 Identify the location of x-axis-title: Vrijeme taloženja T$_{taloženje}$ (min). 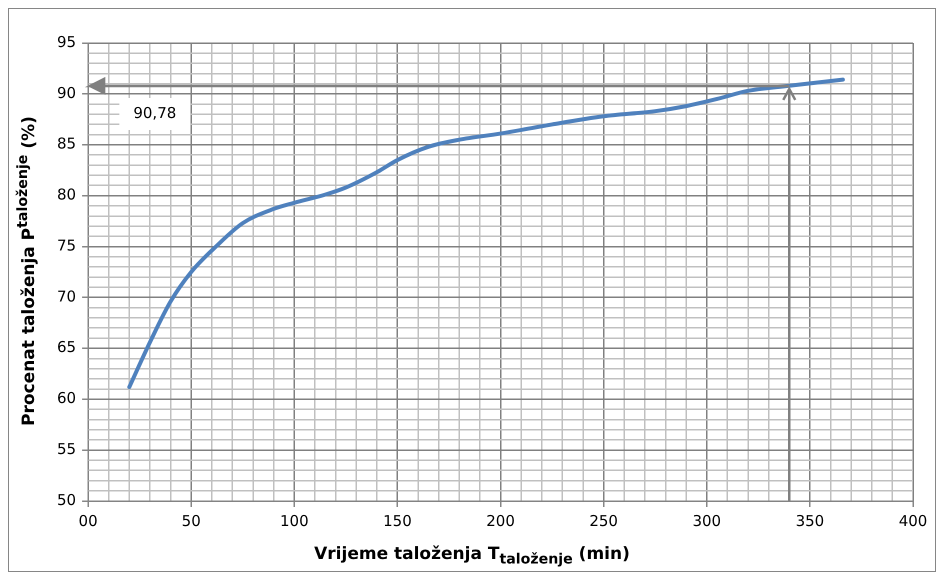
(472, 555).